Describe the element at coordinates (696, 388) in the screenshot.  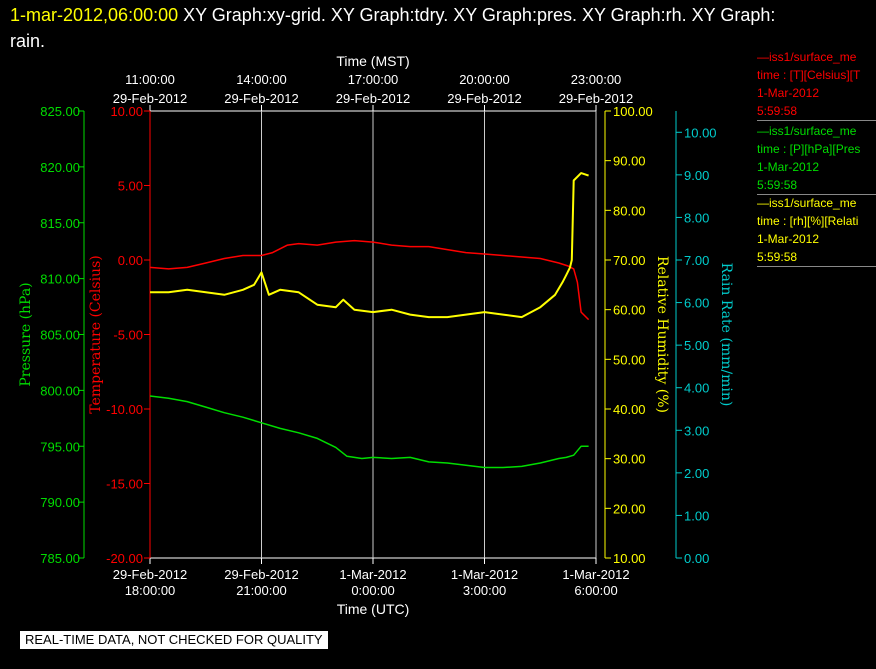
I see `rain-tick-label: 4.00` at that location.